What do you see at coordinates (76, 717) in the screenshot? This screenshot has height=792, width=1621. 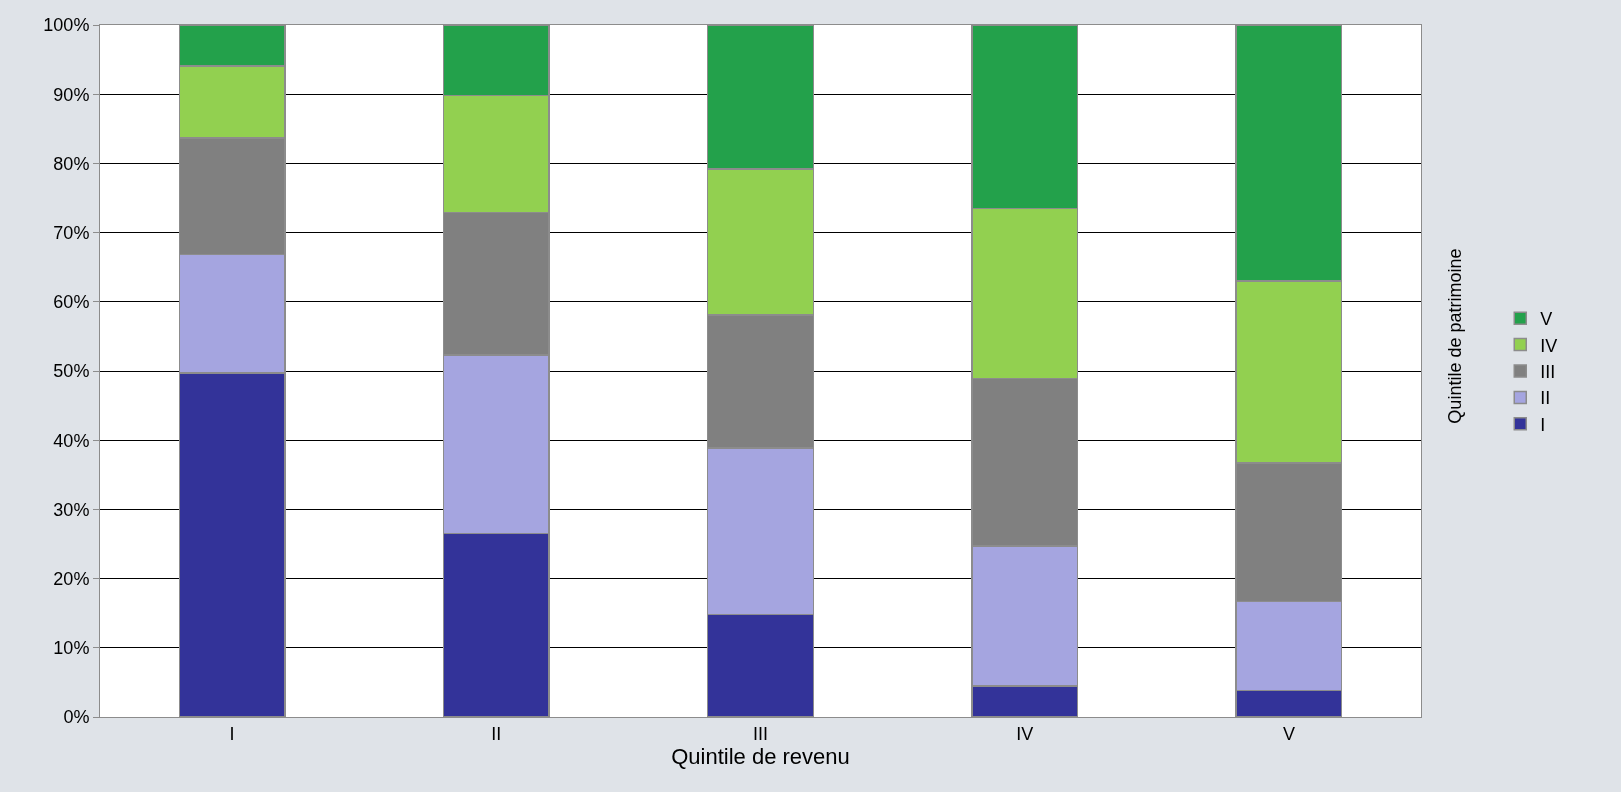 I see `y-tick-label: 0%` at bounding box center [76, 717].